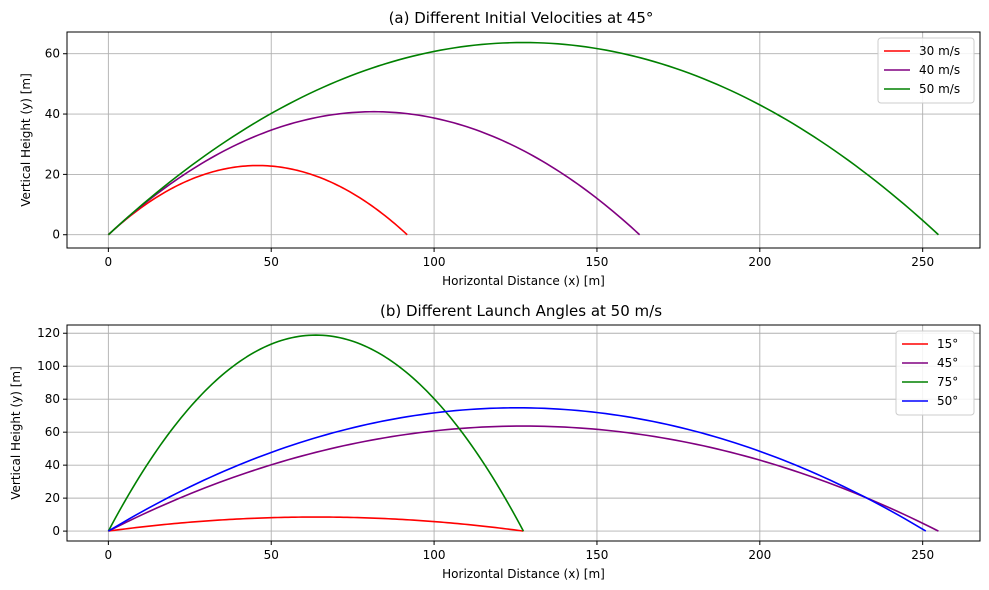 Image resolution: width=989 pixels, height=590 pixels. What do you see at coordinates (48, 333) in the screenshot?
I see `y-tick-label: 120` at bounding box center [48, 333].